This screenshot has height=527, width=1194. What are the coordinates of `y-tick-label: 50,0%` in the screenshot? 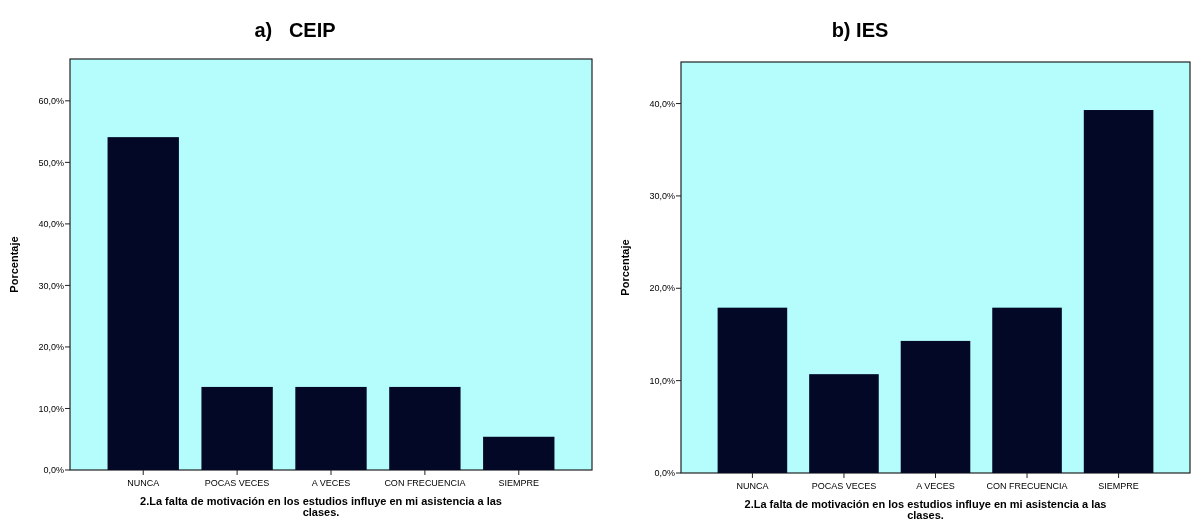 It's located at (51, 162).